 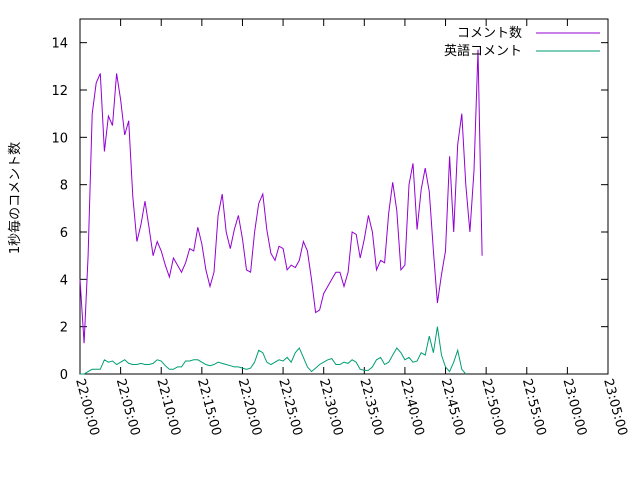 I want to click on legend-label: コメント数, so click(x=489, y=33).